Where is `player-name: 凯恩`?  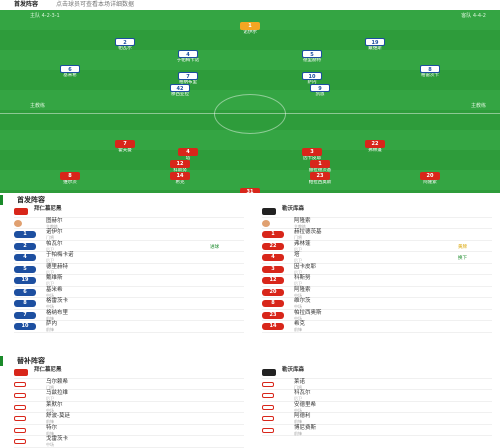 player-name: 凯恩 is located at coordinates (320, 94).